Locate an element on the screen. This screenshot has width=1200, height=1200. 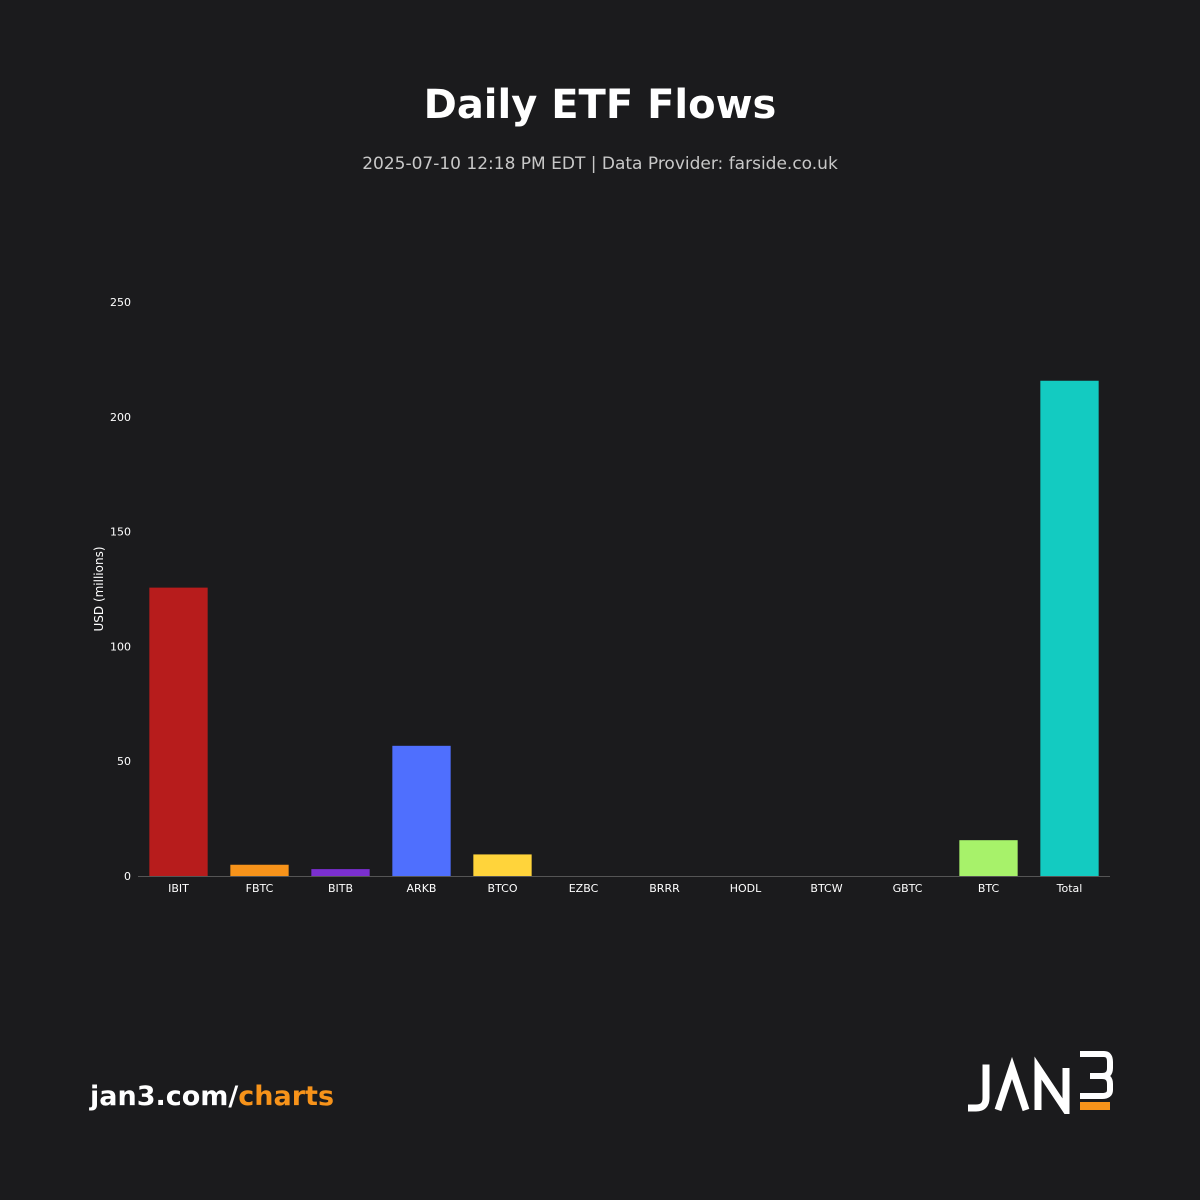
y-tick-label: 100 is located at coordinates (120, 646).